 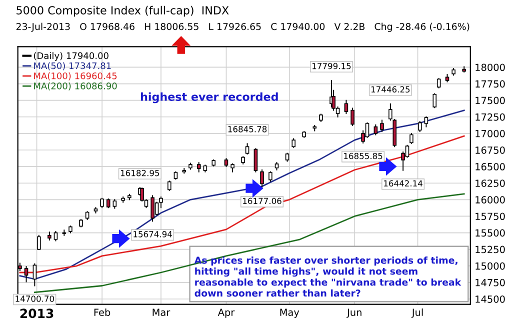 I want to click on chart-subtitle: 23-Jul-2013 O 17968.46 H 18006.55 L 17926.65 C 17940.00 V 2.2B Chg -28.46 (-0.16%), so click(x=243, y=27).